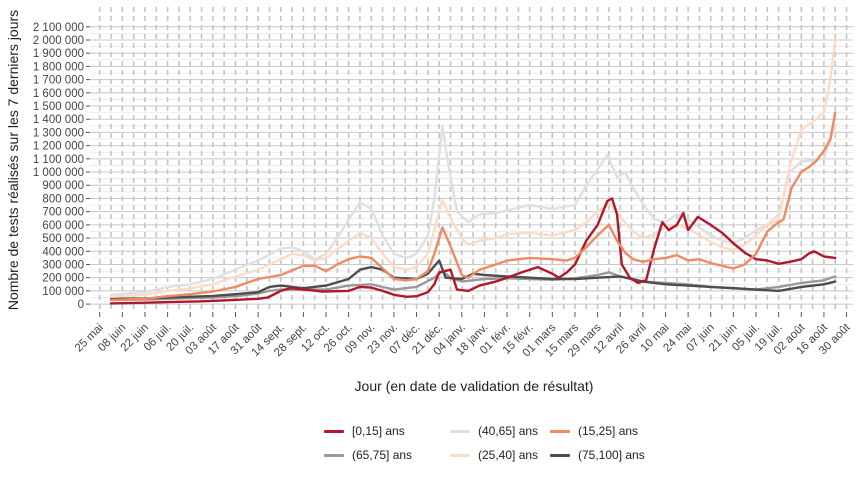 This screenshot has height=485, width=864. What do you see at coordinates (63, 213) in the screenshot?
I see `y-tick-label: 700 000` at bounding box center [63, 213].